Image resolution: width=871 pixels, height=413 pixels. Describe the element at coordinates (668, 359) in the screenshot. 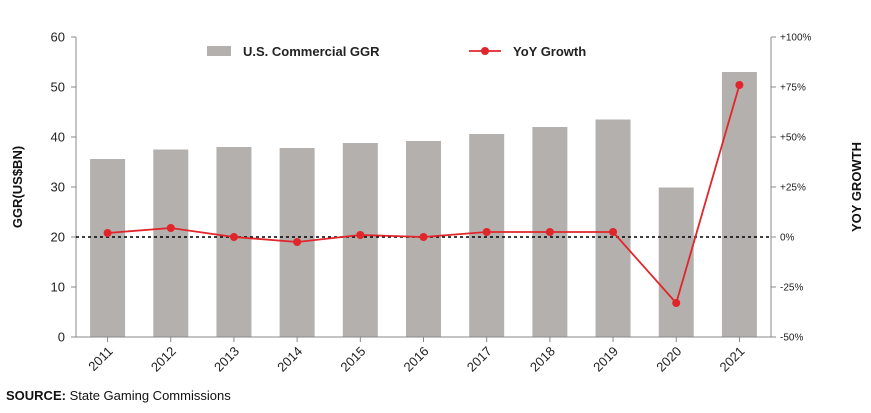

I see `x-tick-label-2020: 2020` at that location.